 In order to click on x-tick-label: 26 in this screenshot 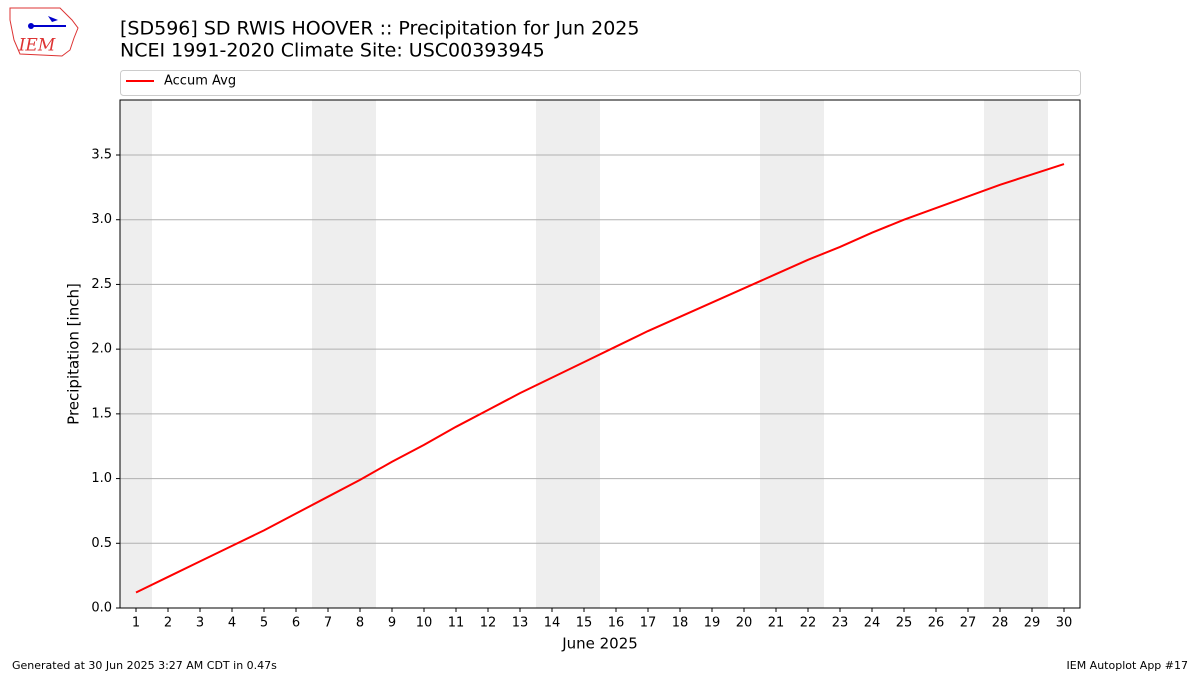, I will do `click(936, 623)`.